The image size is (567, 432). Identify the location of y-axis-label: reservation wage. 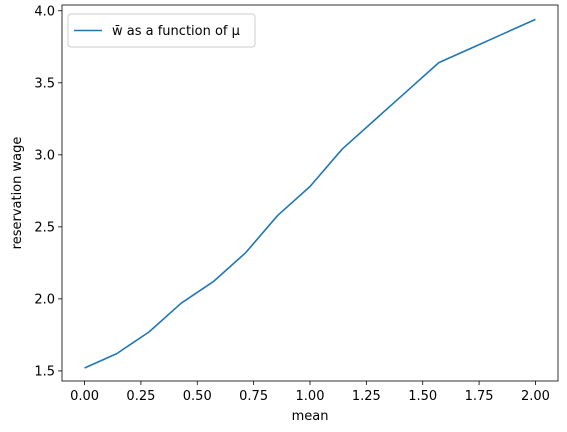
(17, 193).